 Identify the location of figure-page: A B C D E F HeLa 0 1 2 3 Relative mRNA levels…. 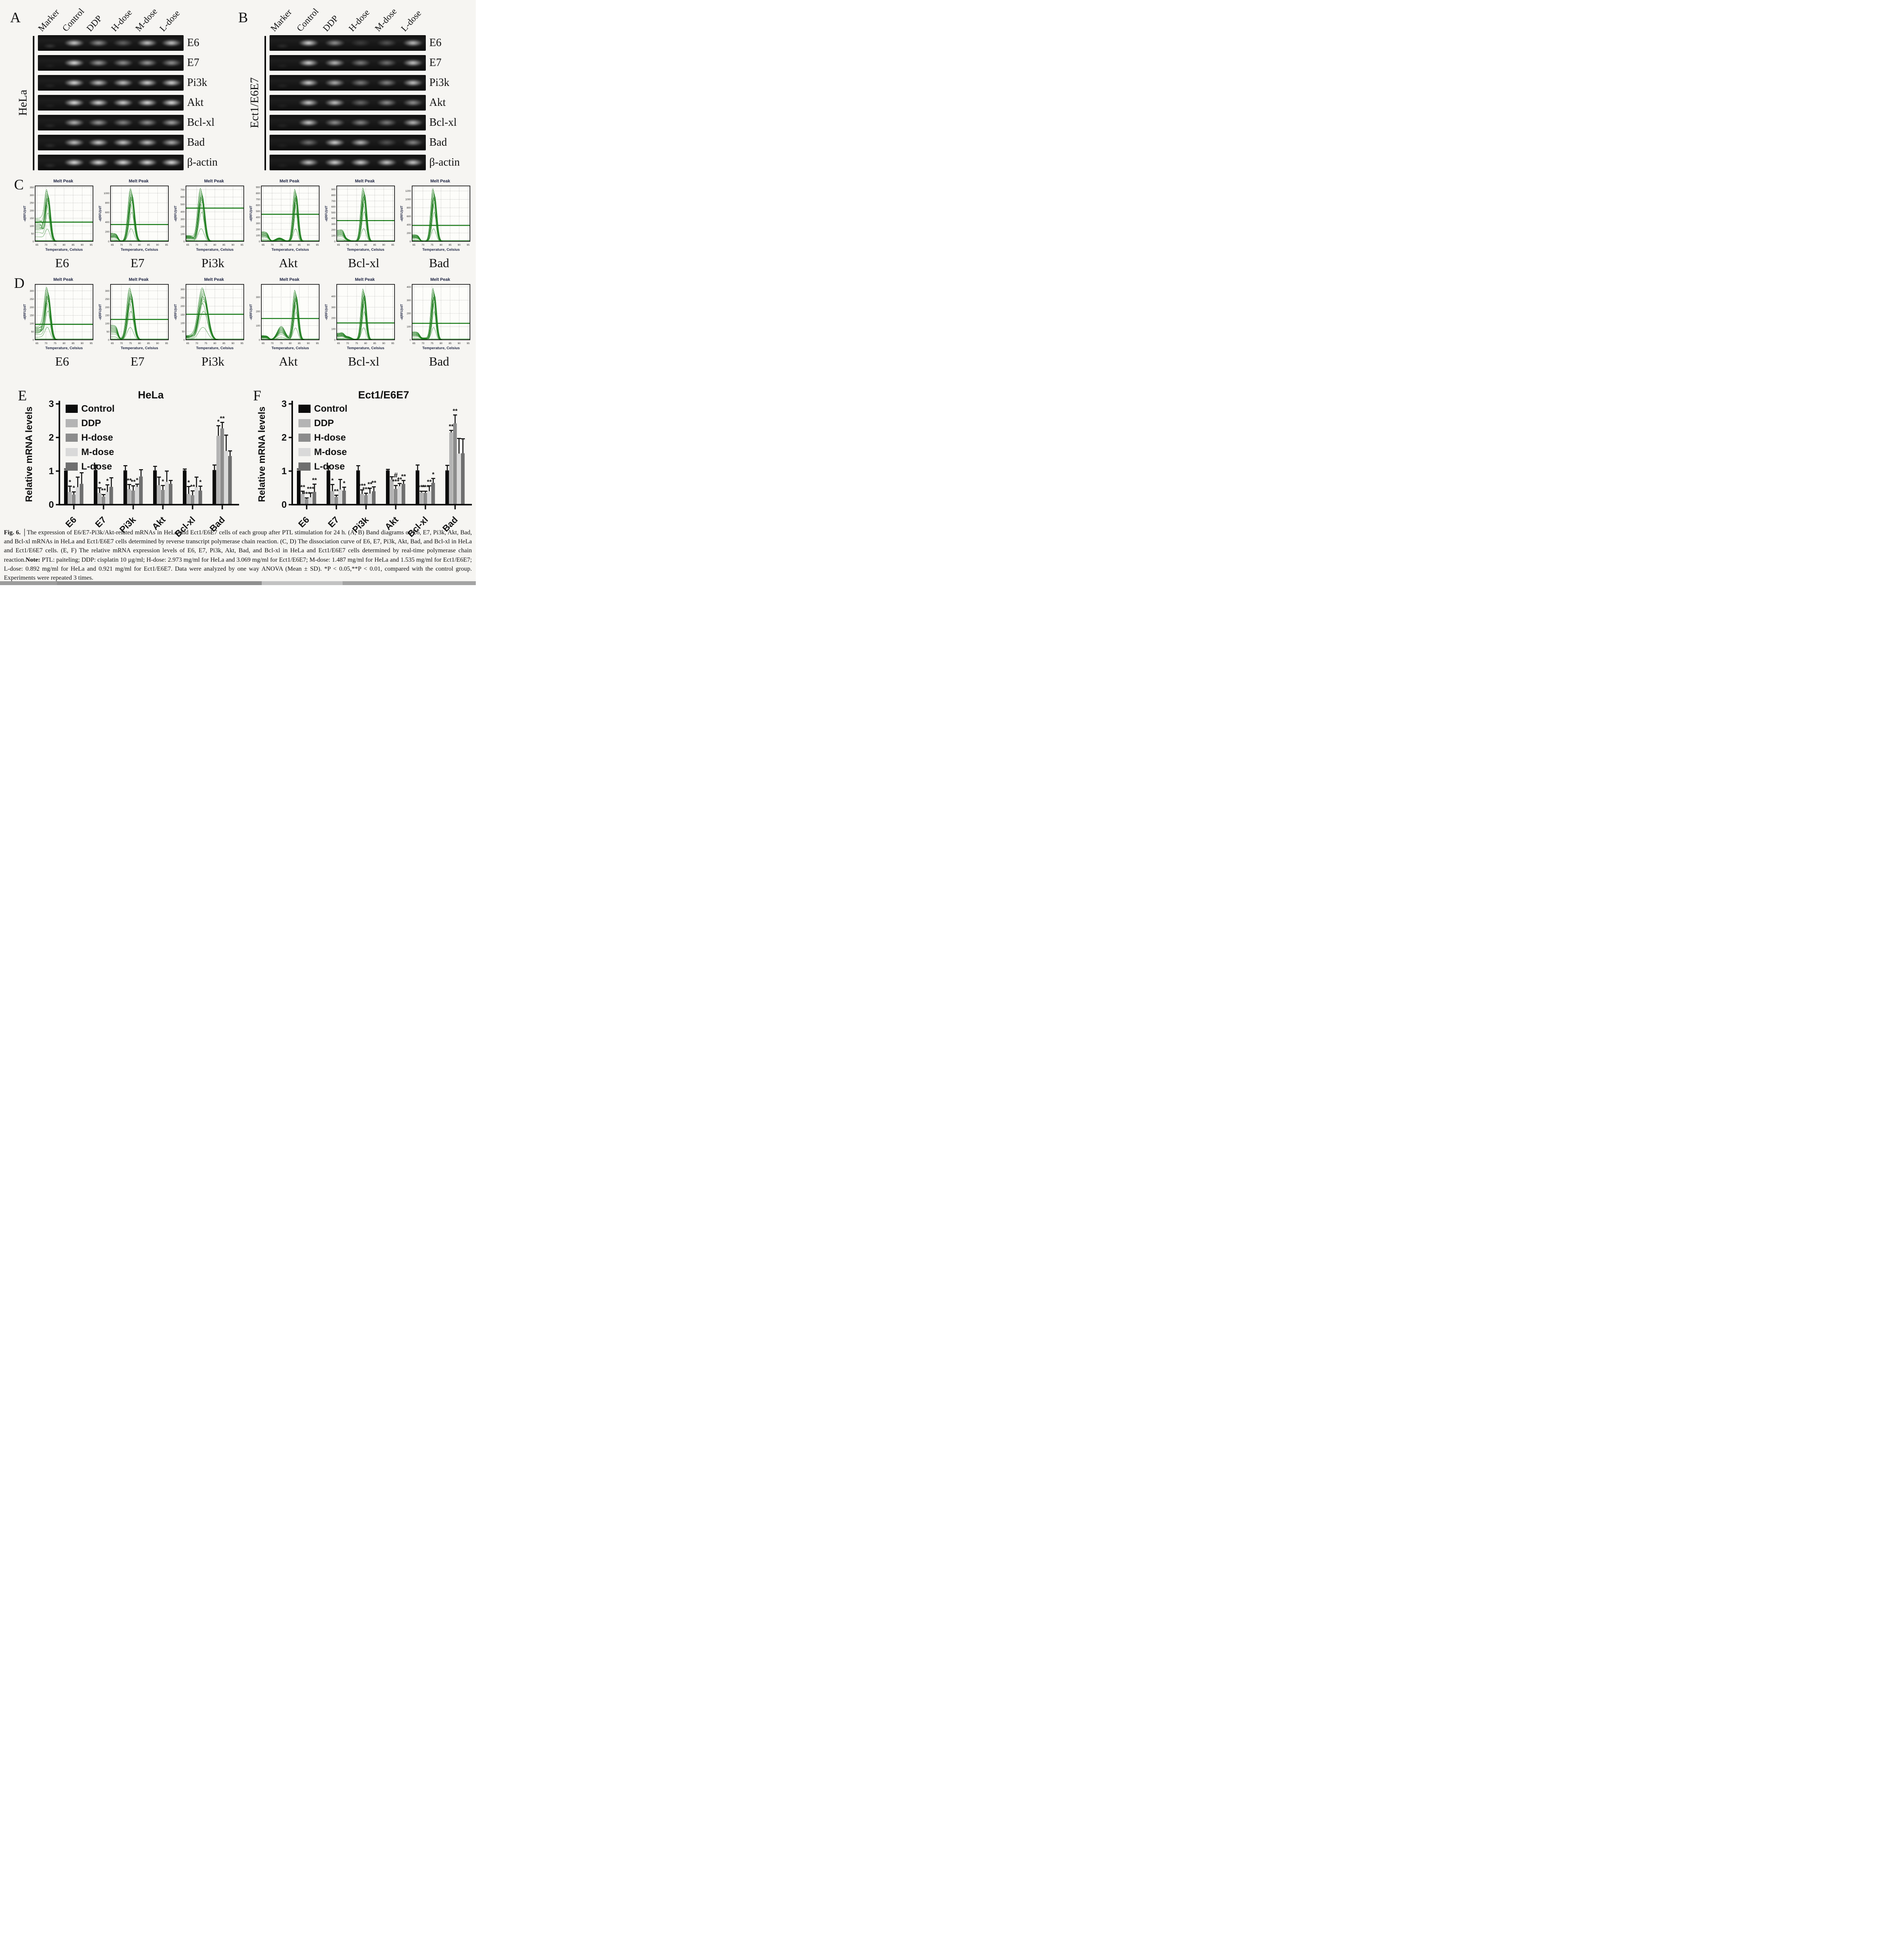
(238, 293).